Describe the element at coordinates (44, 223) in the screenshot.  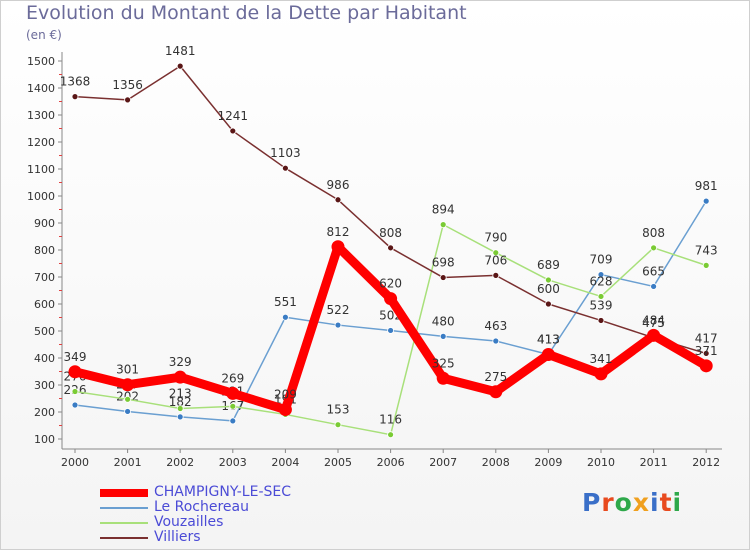
I see `y-tick-label: 900` at that location.